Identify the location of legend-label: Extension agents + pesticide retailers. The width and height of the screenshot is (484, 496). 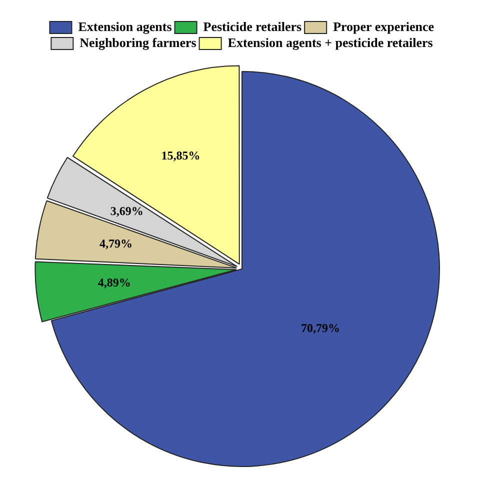
(330, 42).